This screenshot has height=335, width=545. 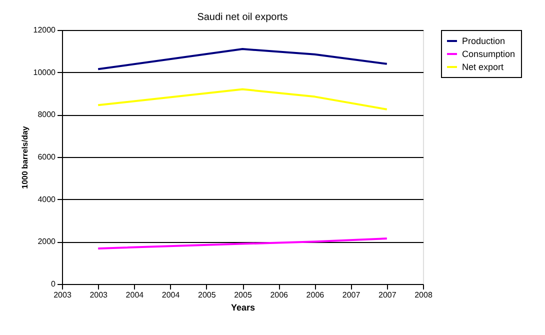 What do you see at coordinates (53, 284) in the screenshot?
I see `y-tick-label: 0` at bounding box center [53, 284].